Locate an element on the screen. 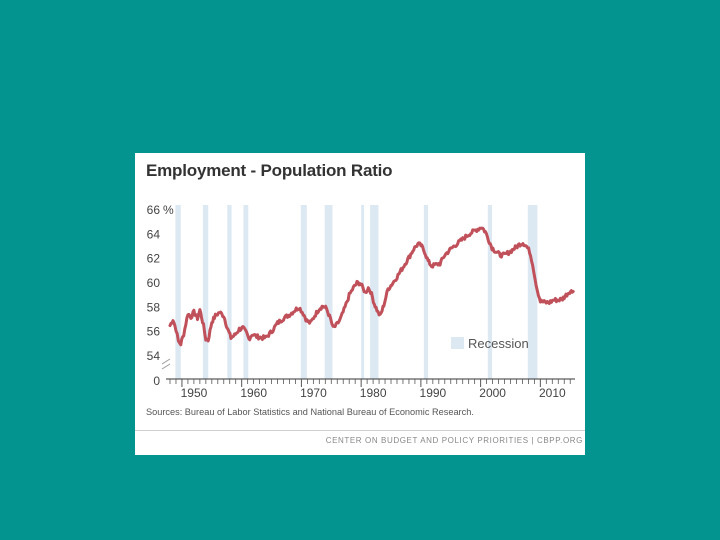 Image resolution: width=720 pixels, height=540 pixels. x-tick-label: 2010 is located at coordinates (552, 393).